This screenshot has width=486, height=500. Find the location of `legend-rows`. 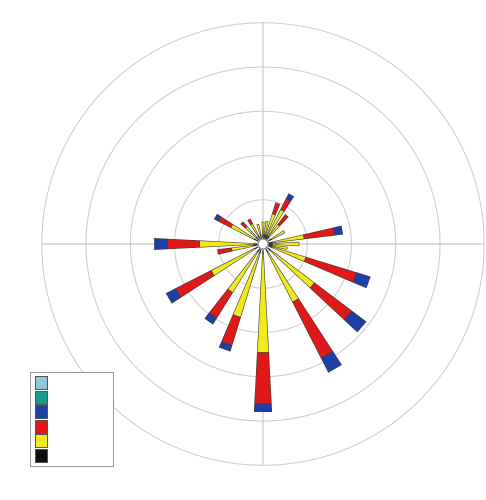

legend-rows is located at coordinates (72, 419).